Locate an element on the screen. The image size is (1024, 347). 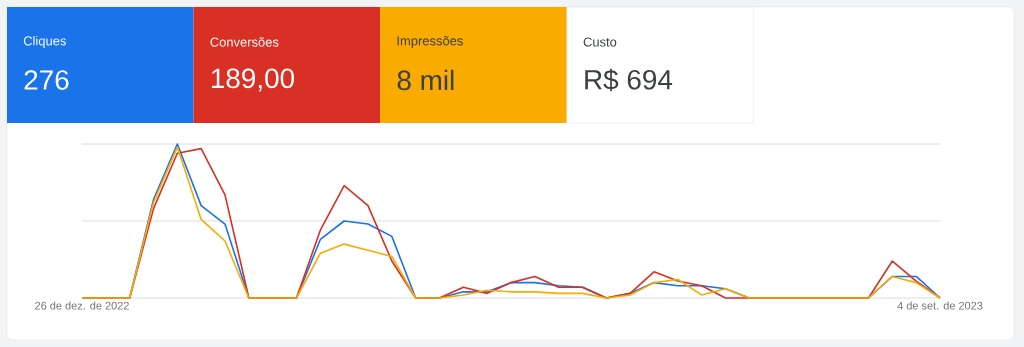
text: 276 is located at coordinates (46, 80).